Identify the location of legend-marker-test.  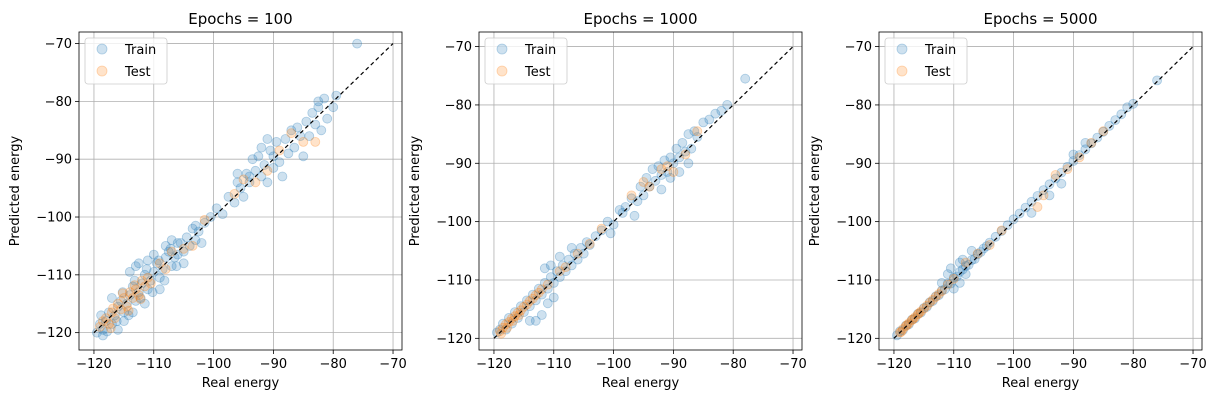
(502, 71).